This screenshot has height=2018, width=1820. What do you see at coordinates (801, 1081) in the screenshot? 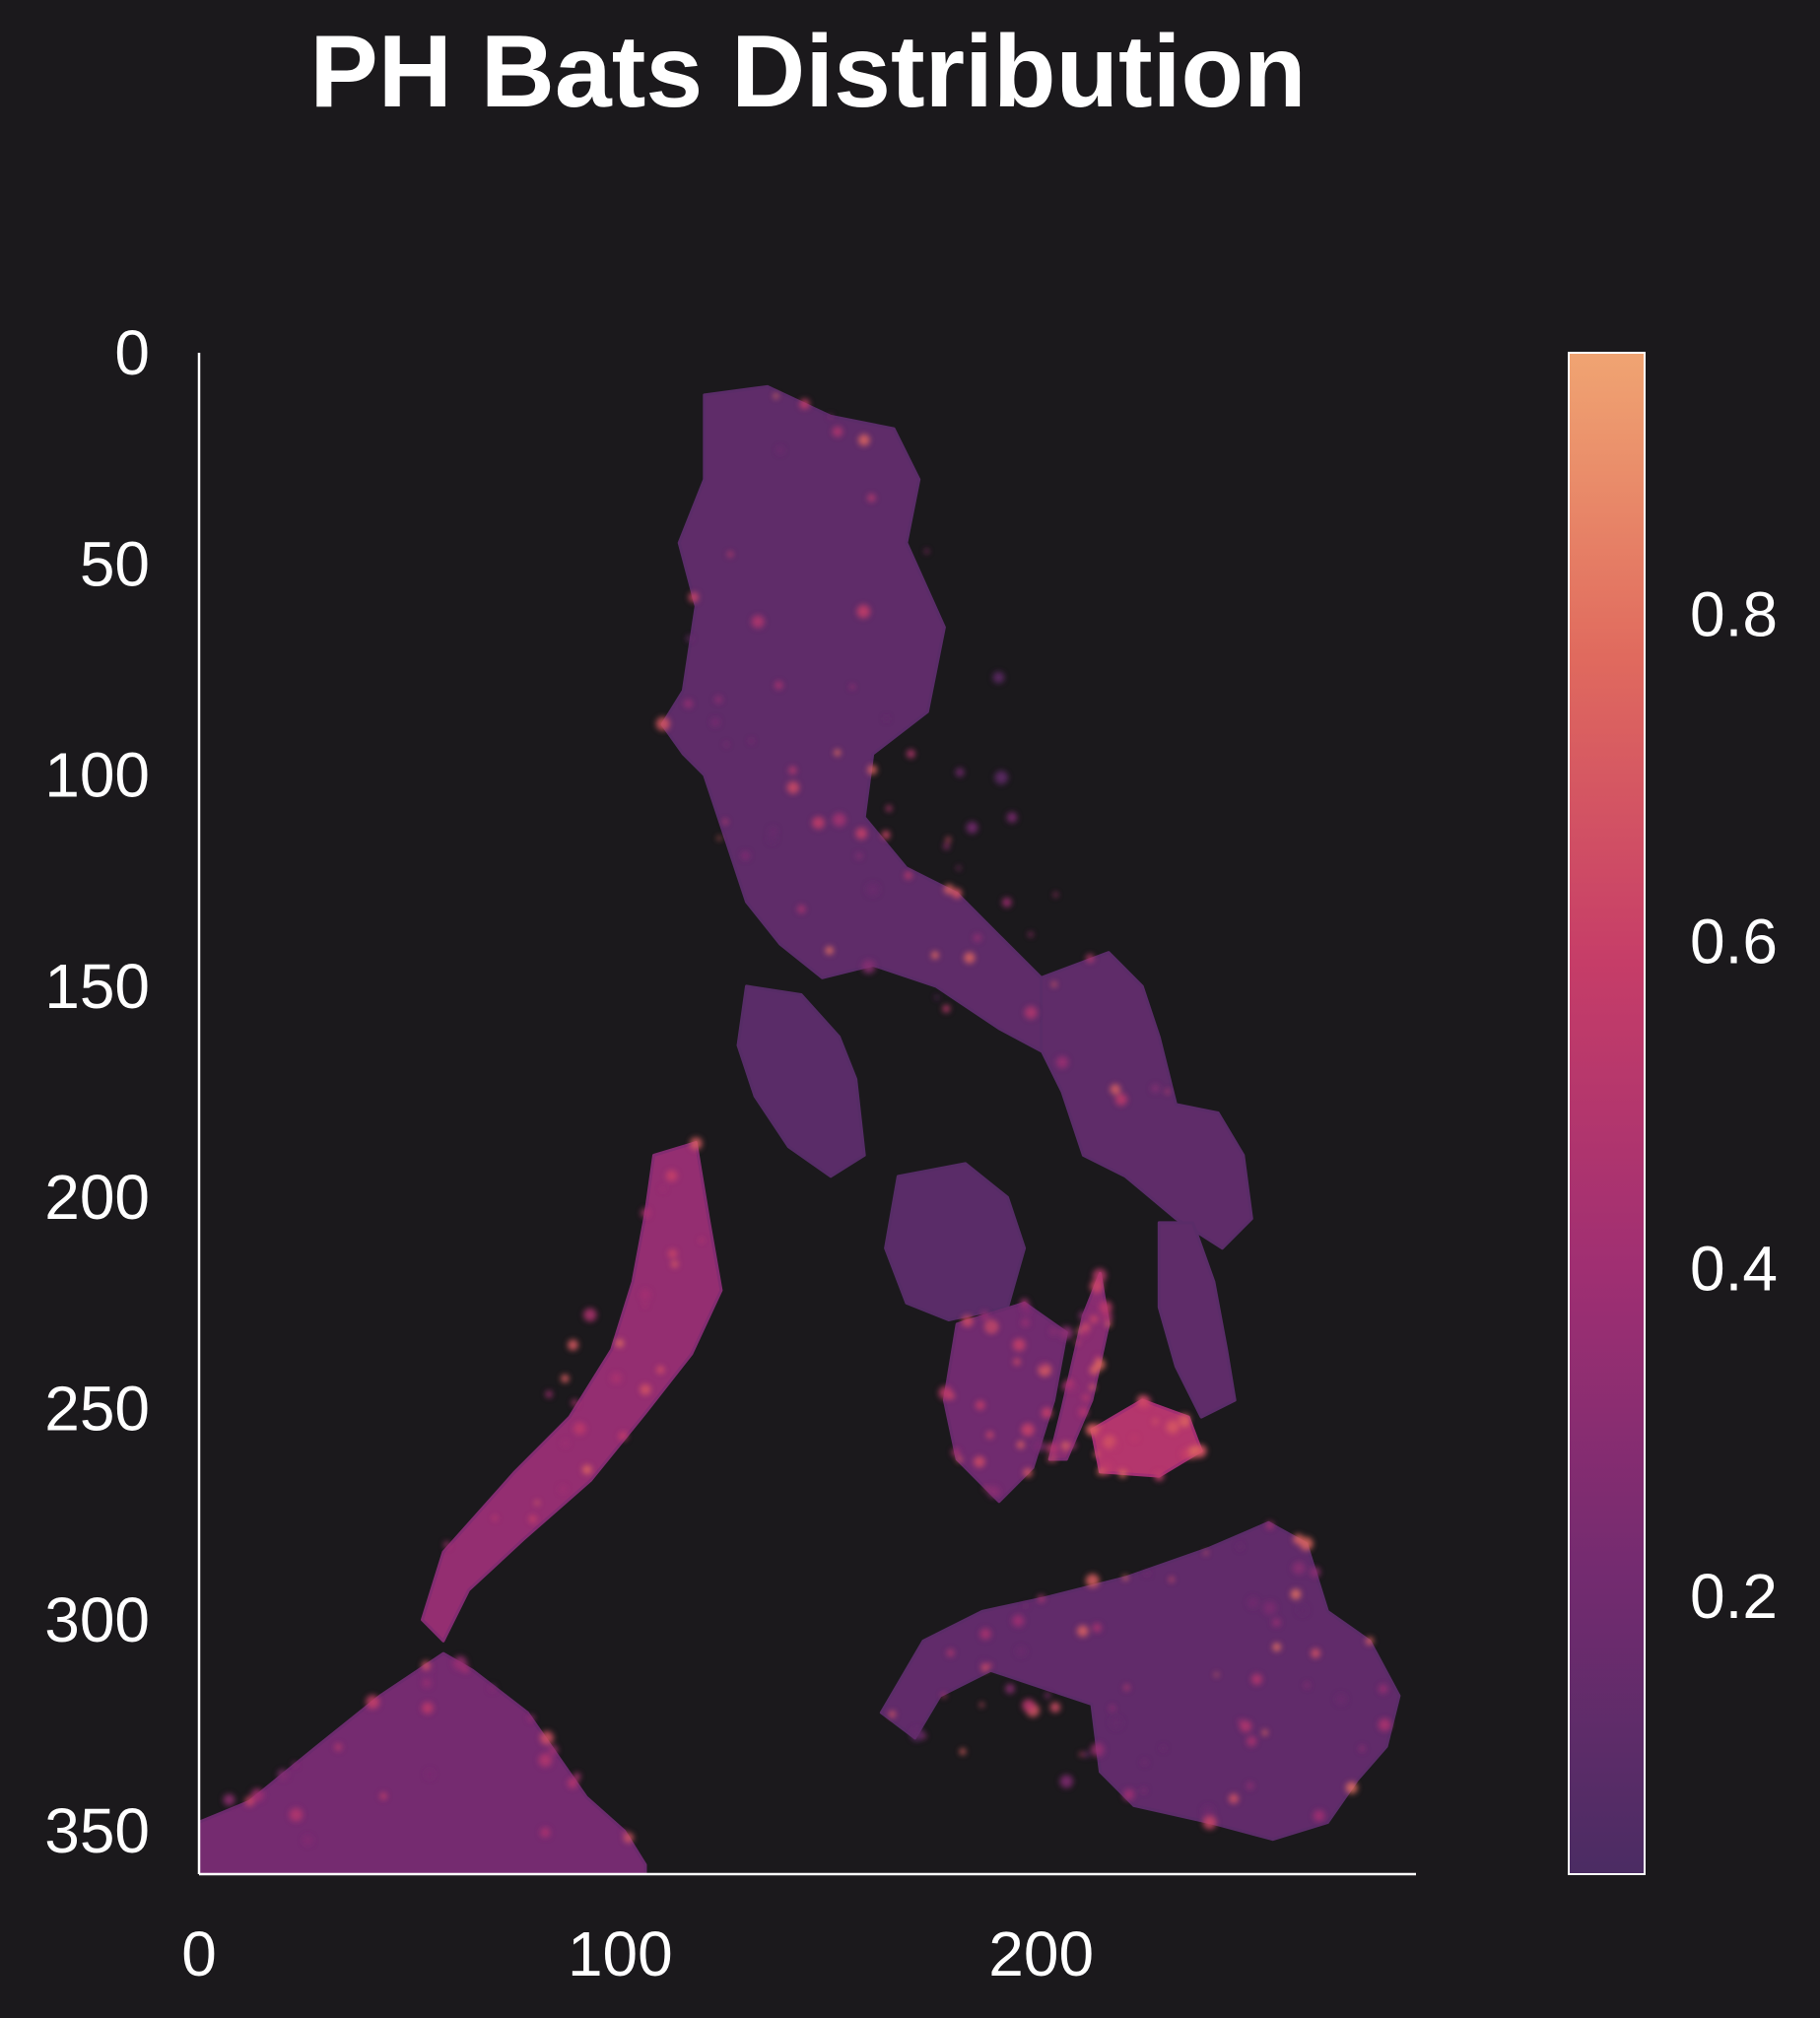
I see `region-mindoro` at bounding box center [801, 1081].